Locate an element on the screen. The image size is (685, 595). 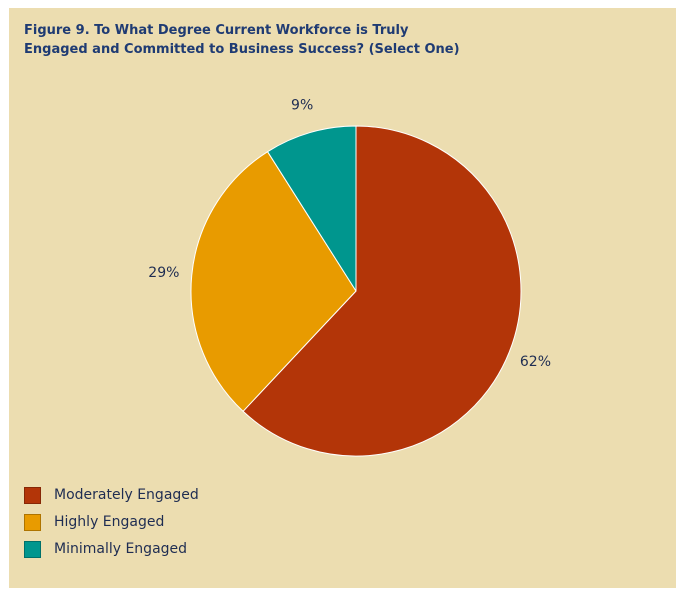
legend-item-moderately-engaged: Moderately Engaged is located at coordinates (111, 495).